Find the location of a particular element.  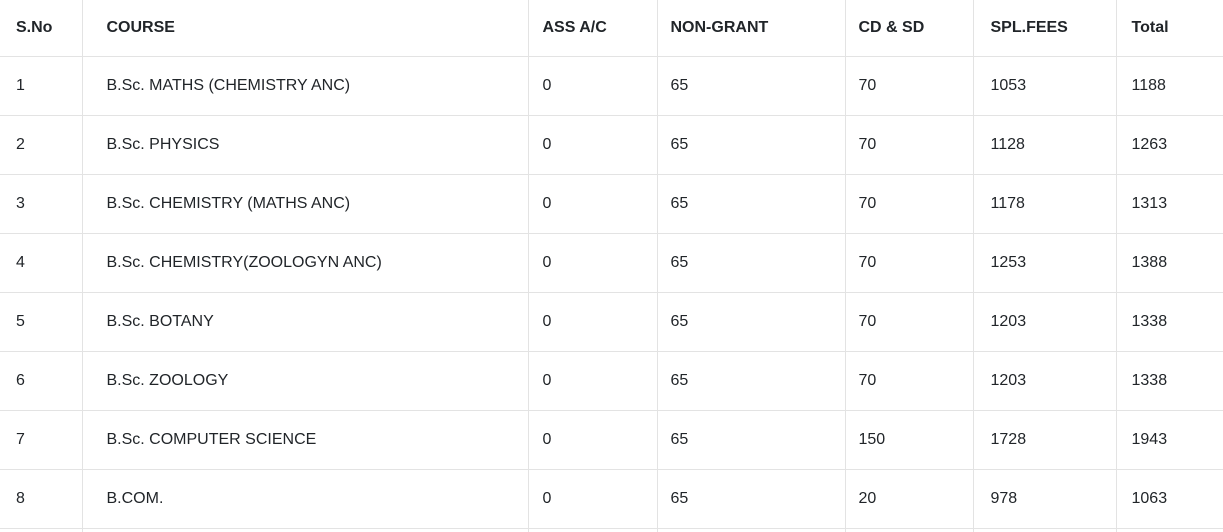

cell-total: 1188 is located at coordinates (1169, 86).